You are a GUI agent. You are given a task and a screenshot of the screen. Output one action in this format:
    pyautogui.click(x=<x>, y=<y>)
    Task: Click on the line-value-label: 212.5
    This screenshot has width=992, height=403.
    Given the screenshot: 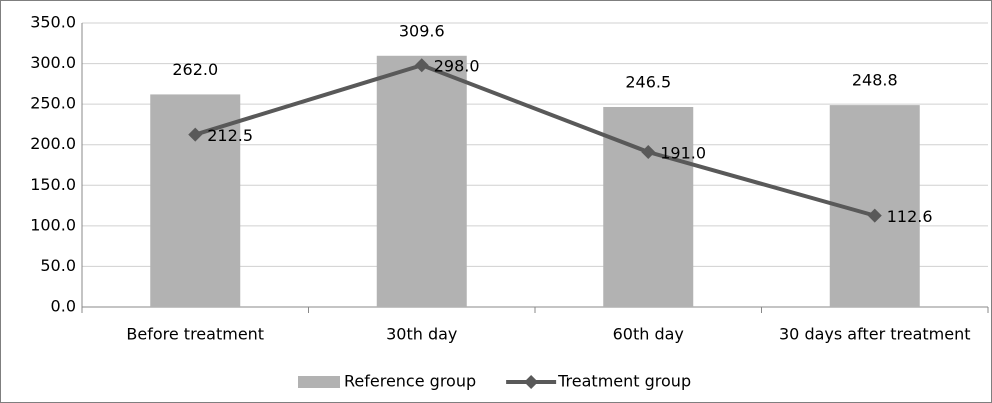 What is the action you would take?
    pyautogui.click(x=230, y=135)
    